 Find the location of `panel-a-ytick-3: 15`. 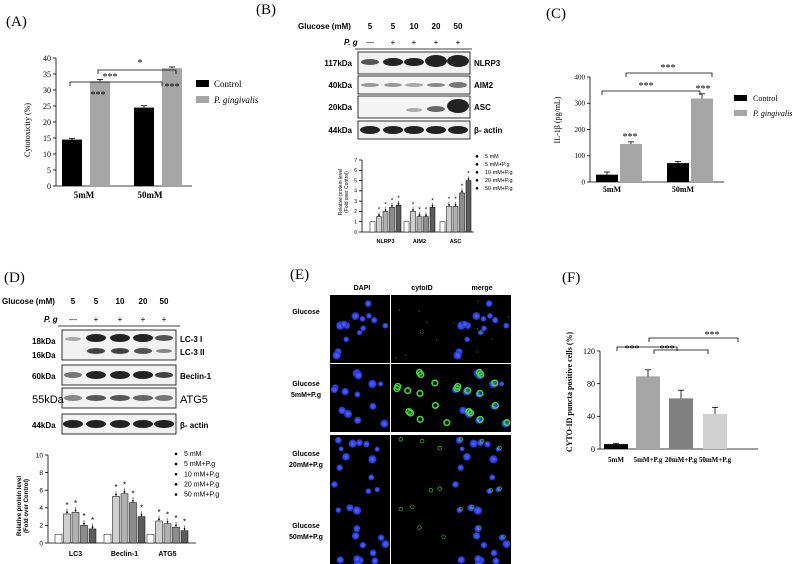

panel-a-ytick-3: 15 is located at coordinates (47, 138).